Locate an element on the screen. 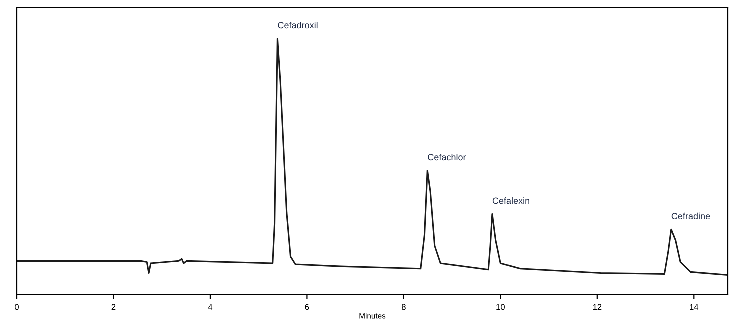 The height and width of the screenshot is (323, 734). x-tick-label: 0 is located at coordinates (17, 307).